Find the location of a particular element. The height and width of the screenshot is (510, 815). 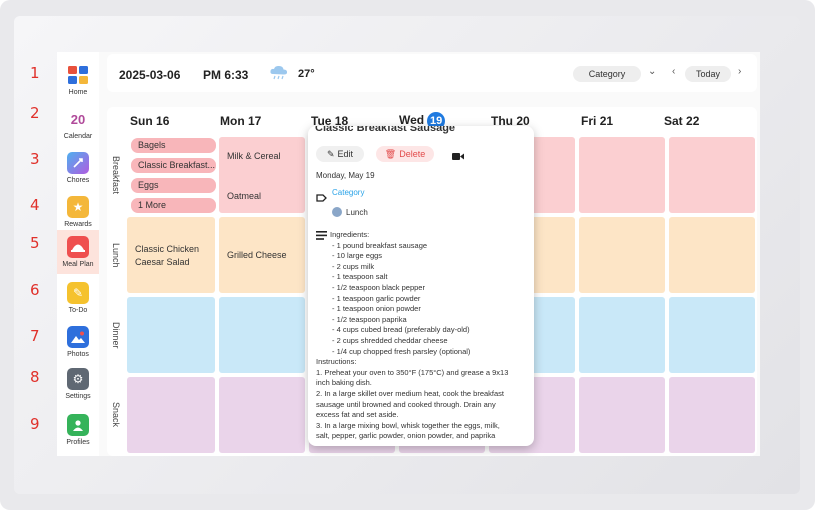

day-header-sat: Sat 22 is located at coordinates (681, 121).